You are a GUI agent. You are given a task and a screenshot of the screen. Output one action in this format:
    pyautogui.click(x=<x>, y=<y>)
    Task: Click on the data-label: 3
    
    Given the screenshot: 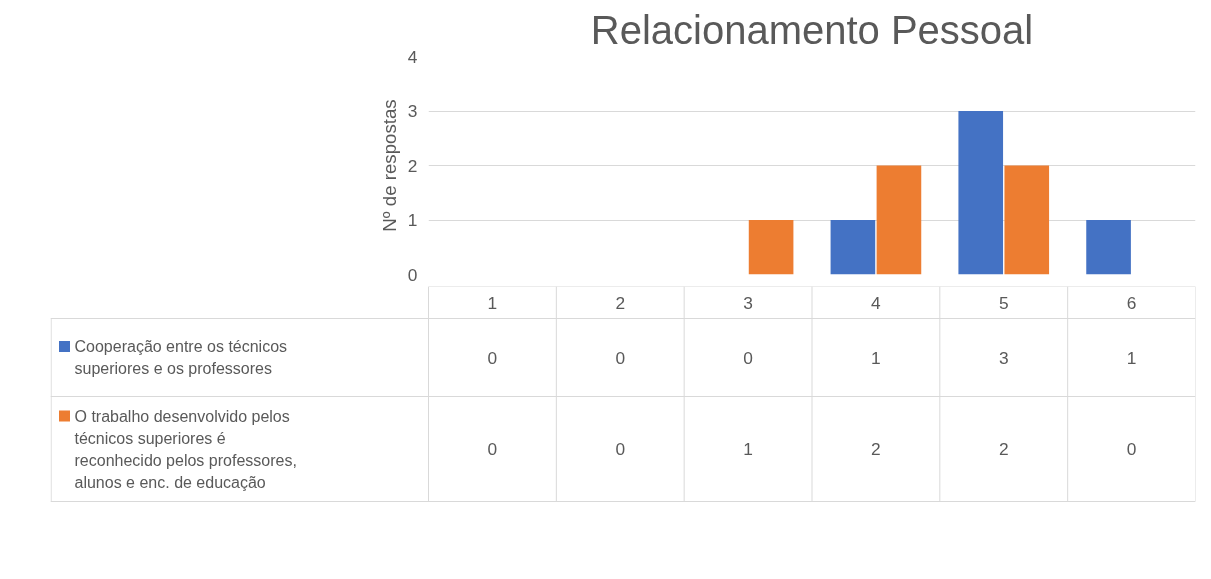 What is the action you would take?
    pyautogui.click(x=1003, y=357)
    